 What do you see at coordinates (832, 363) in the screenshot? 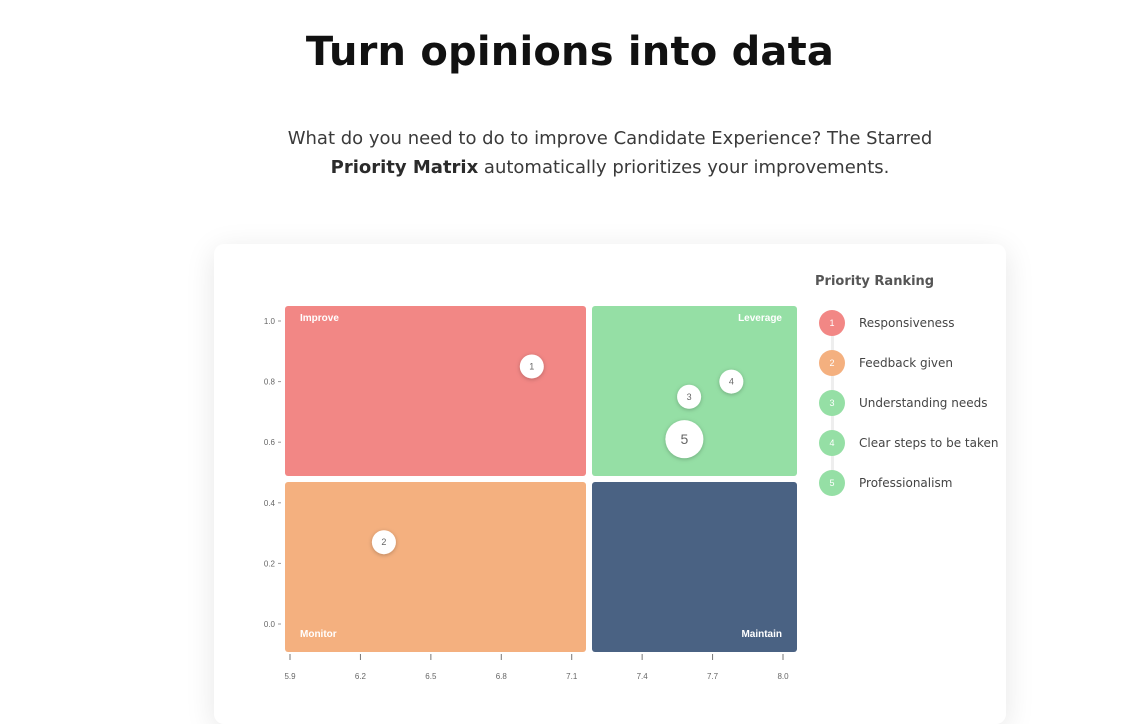
I see `legend-rank-badge: 2` at bounding box center [832, 363].